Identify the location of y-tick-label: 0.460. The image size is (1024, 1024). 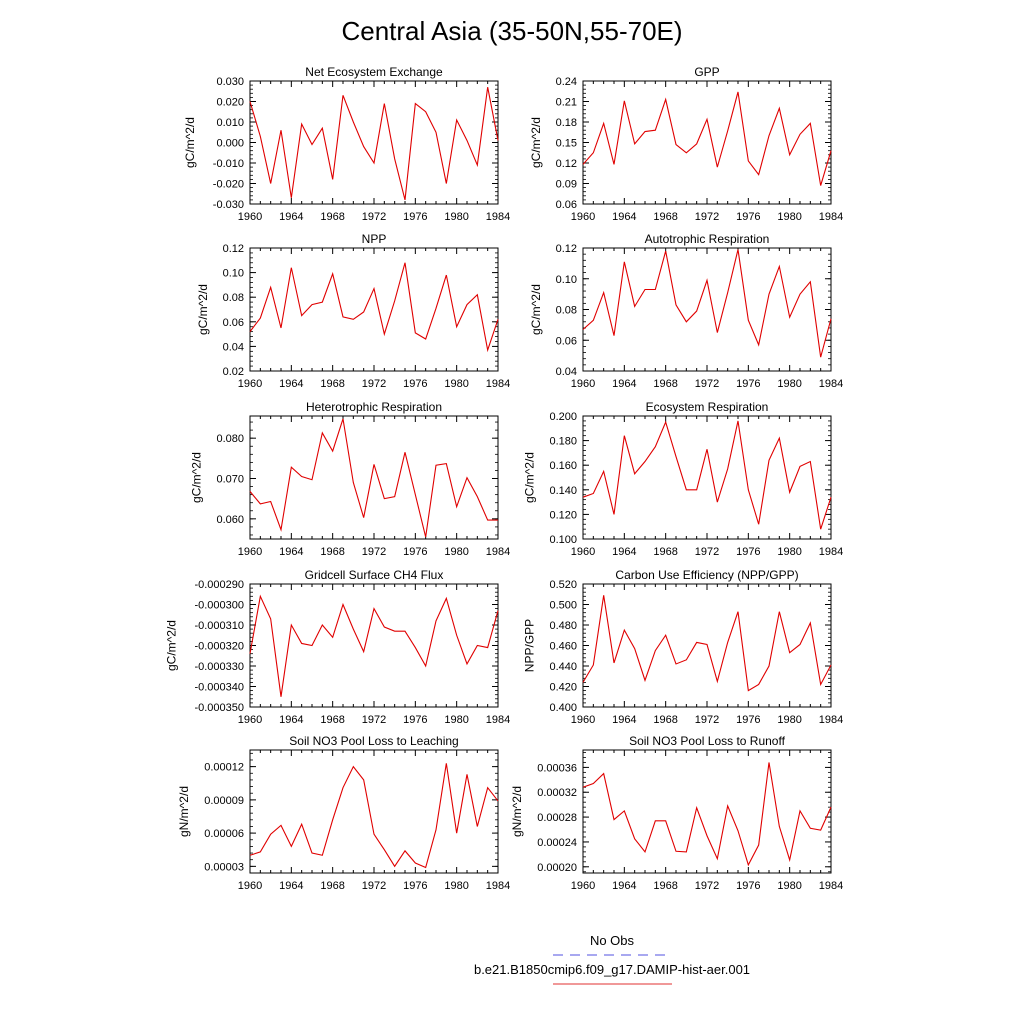
(563, 647).